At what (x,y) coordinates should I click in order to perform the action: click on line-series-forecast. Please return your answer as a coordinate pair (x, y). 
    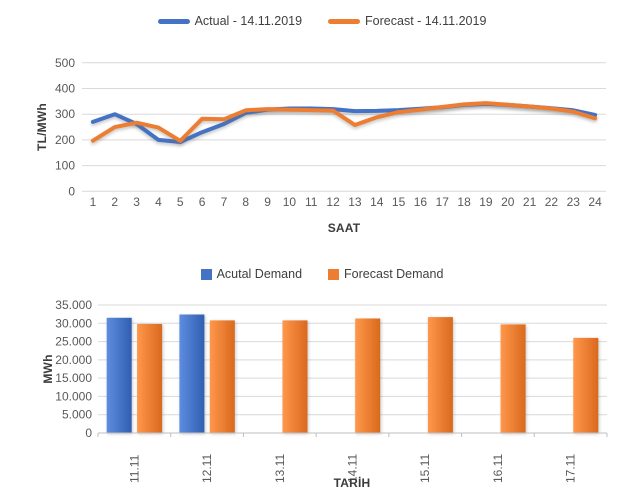
    Looking at the image, I should click on (344, 122).